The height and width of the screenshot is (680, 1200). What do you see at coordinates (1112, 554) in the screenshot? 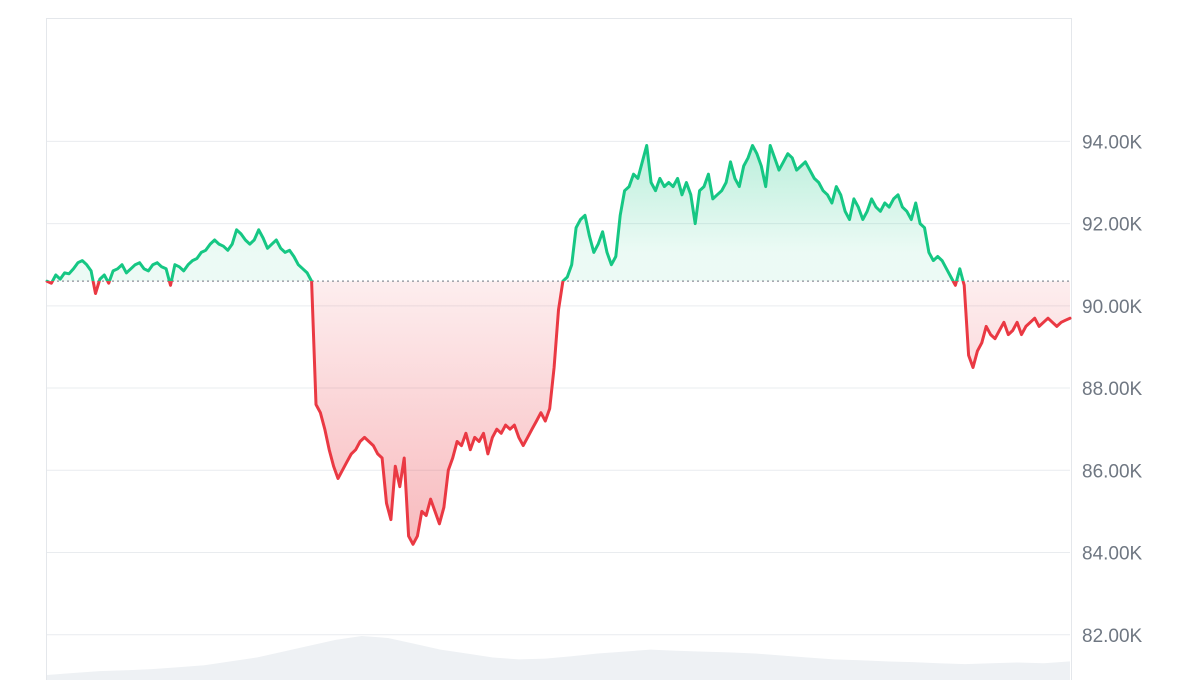
I see `y-tick-label: 84.00K` at bounding box center [1112, 554].